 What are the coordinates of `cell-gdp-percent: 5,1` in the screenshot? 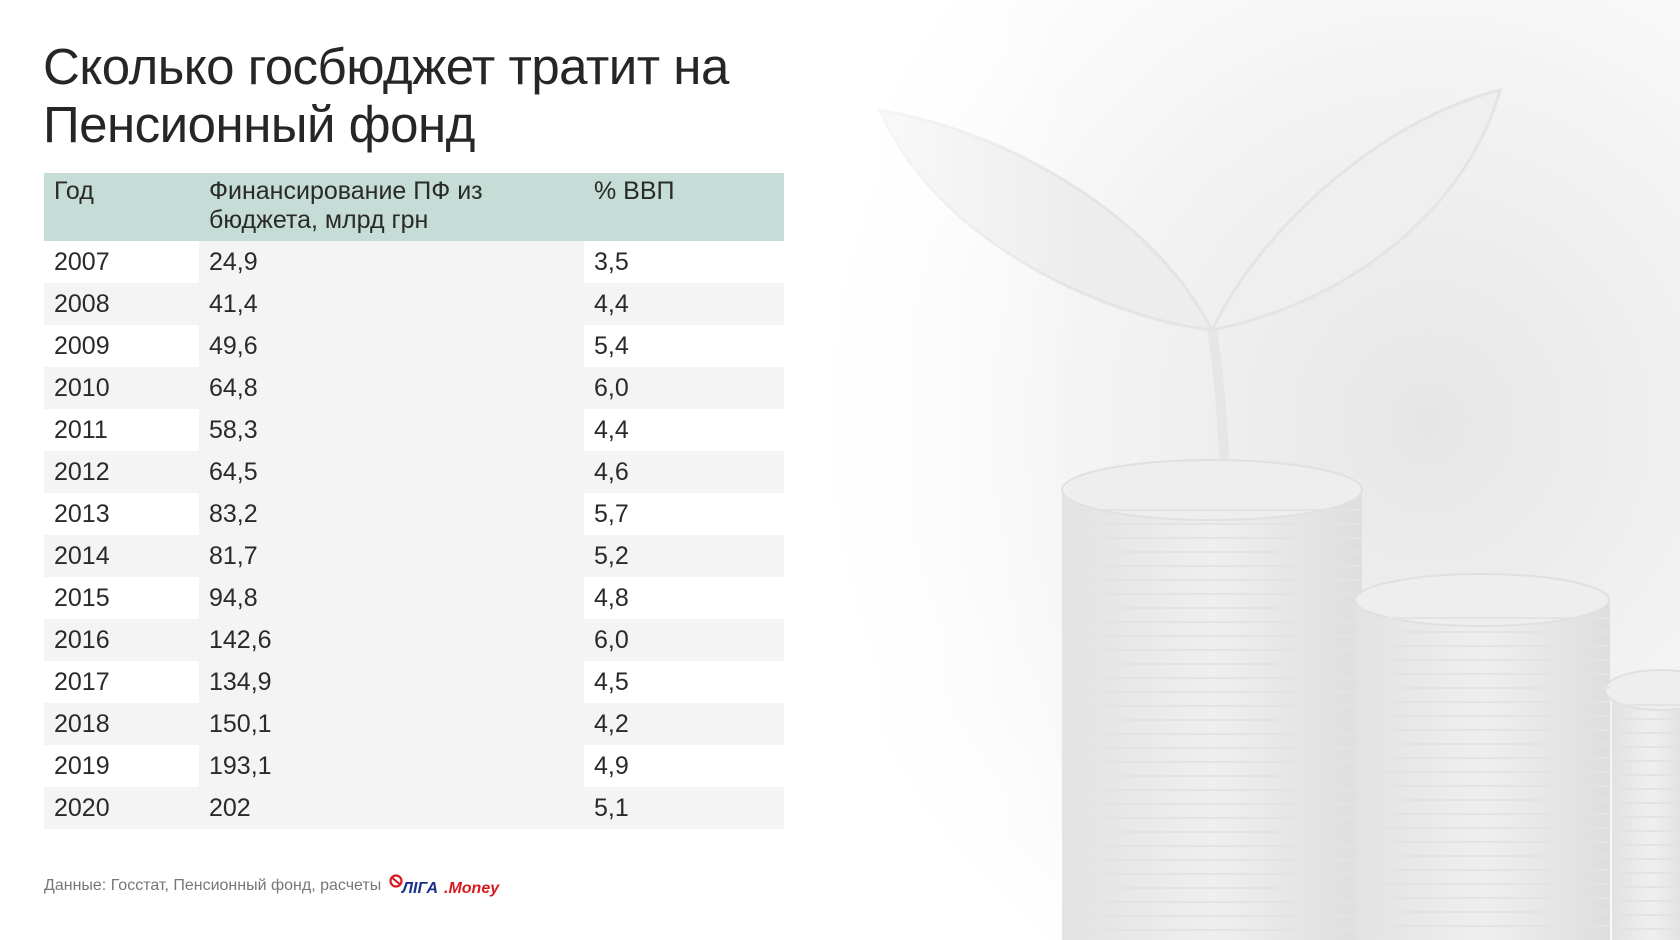 It's located at (684, 808).